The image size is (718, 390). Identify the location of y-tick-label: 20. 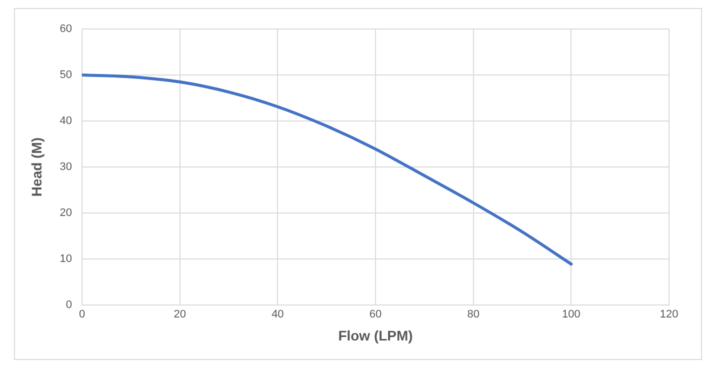
(66, 213).